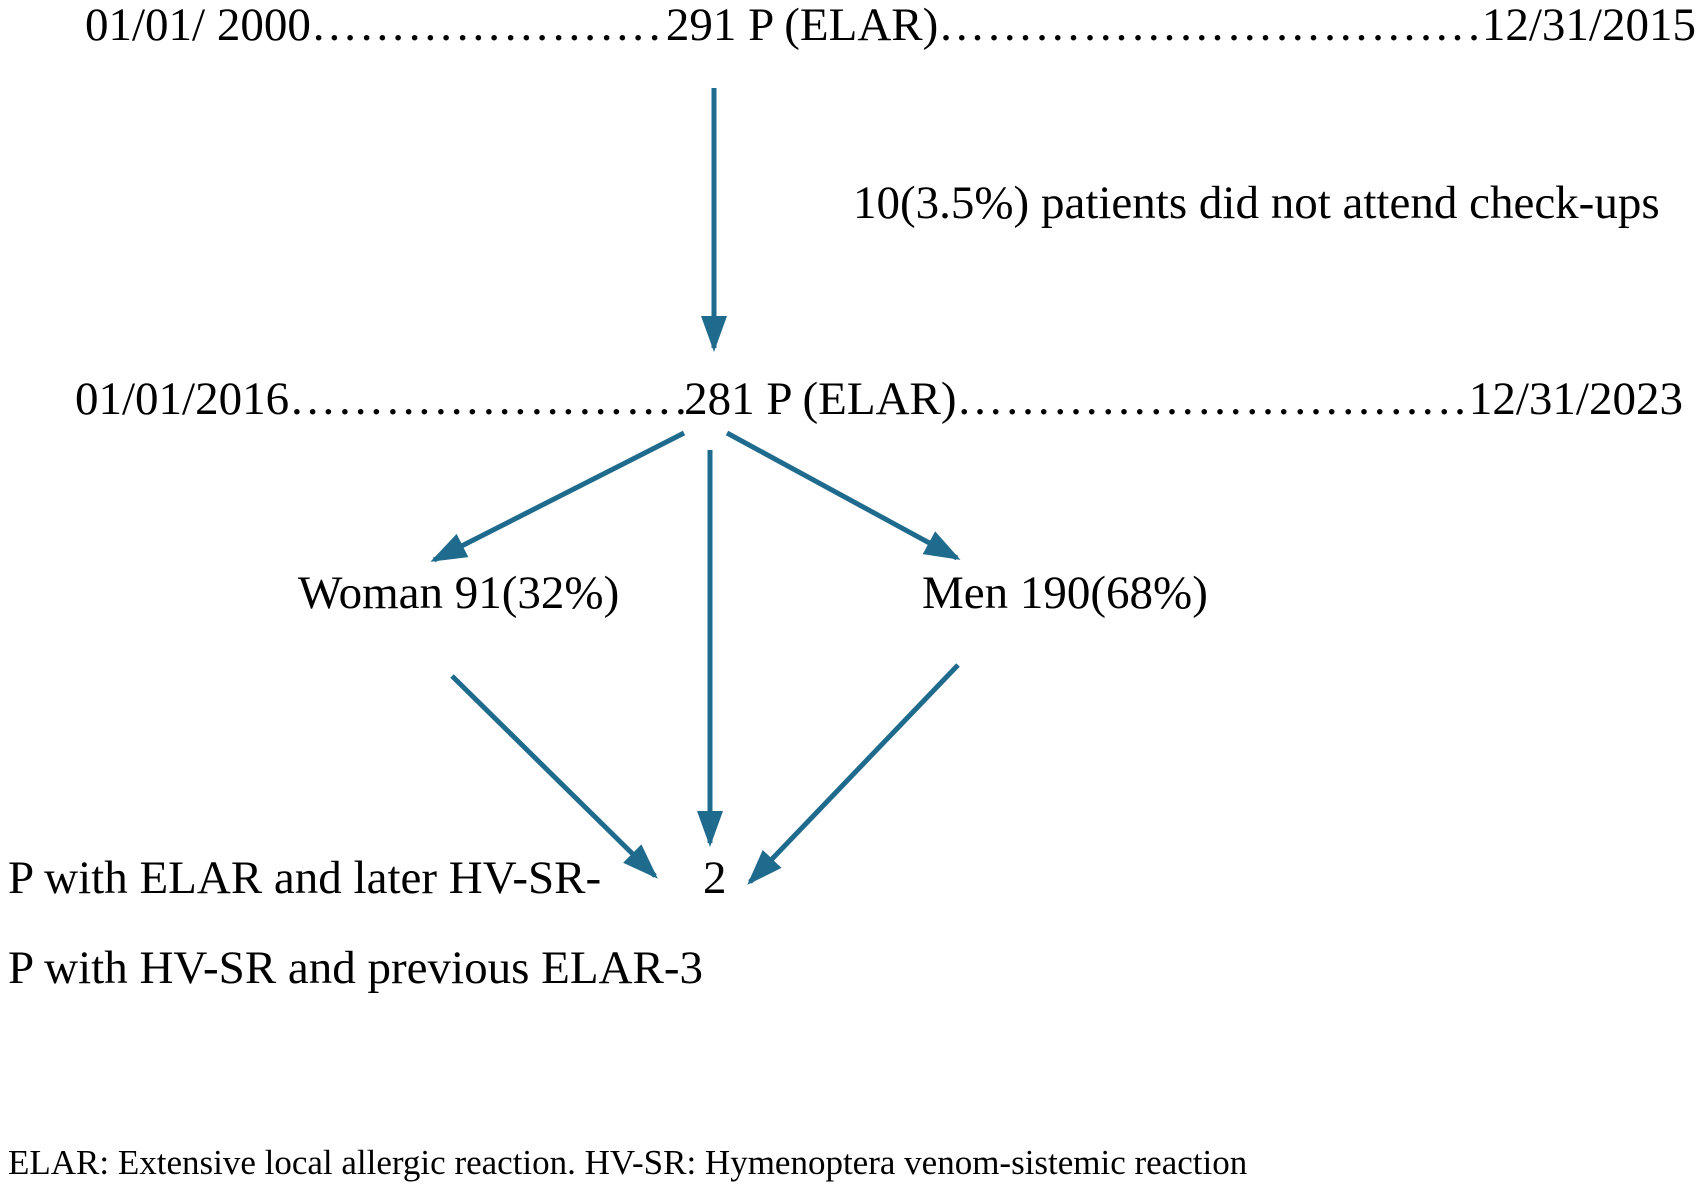 Image resolution: width=1708 pixels, height=1191 pixels. Describe the element at coordinates (1065, 593) in the screenshot. I see `branch-men-label: Men 190(68%)` at that location.